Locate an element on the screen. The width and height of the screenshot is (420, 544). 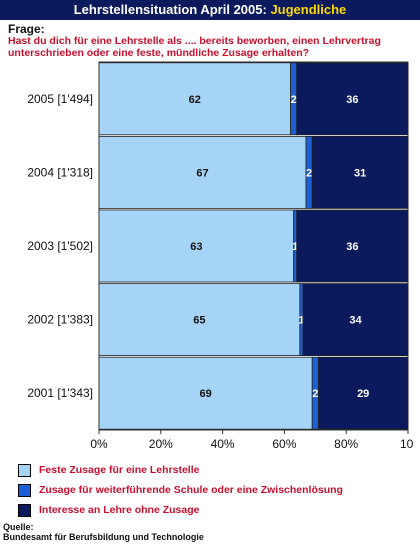
legend-item-ohne-zusage: Interesse an Lehre ohne Zusage is located at coordinates (180, 510).